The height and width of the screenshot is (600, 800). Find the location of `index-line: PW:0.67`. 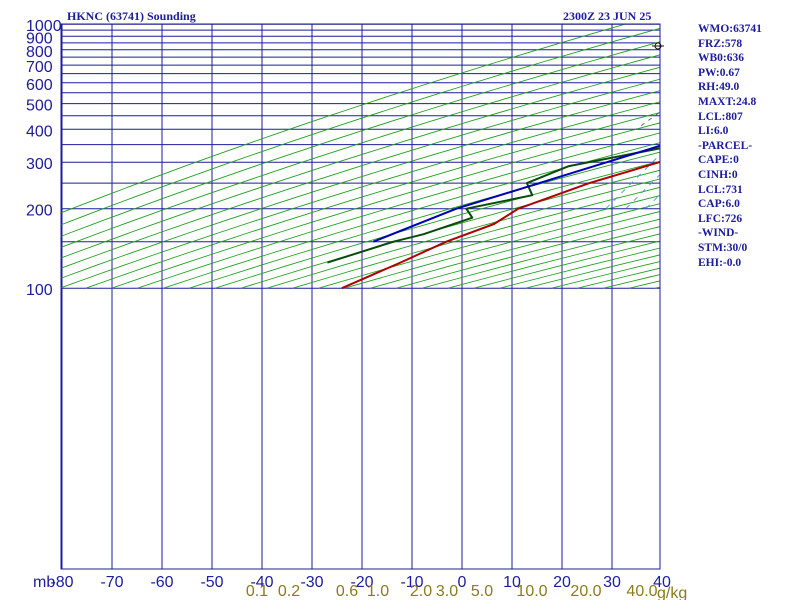

index-line: PW:0.67 is located at coordinates (719, 72).